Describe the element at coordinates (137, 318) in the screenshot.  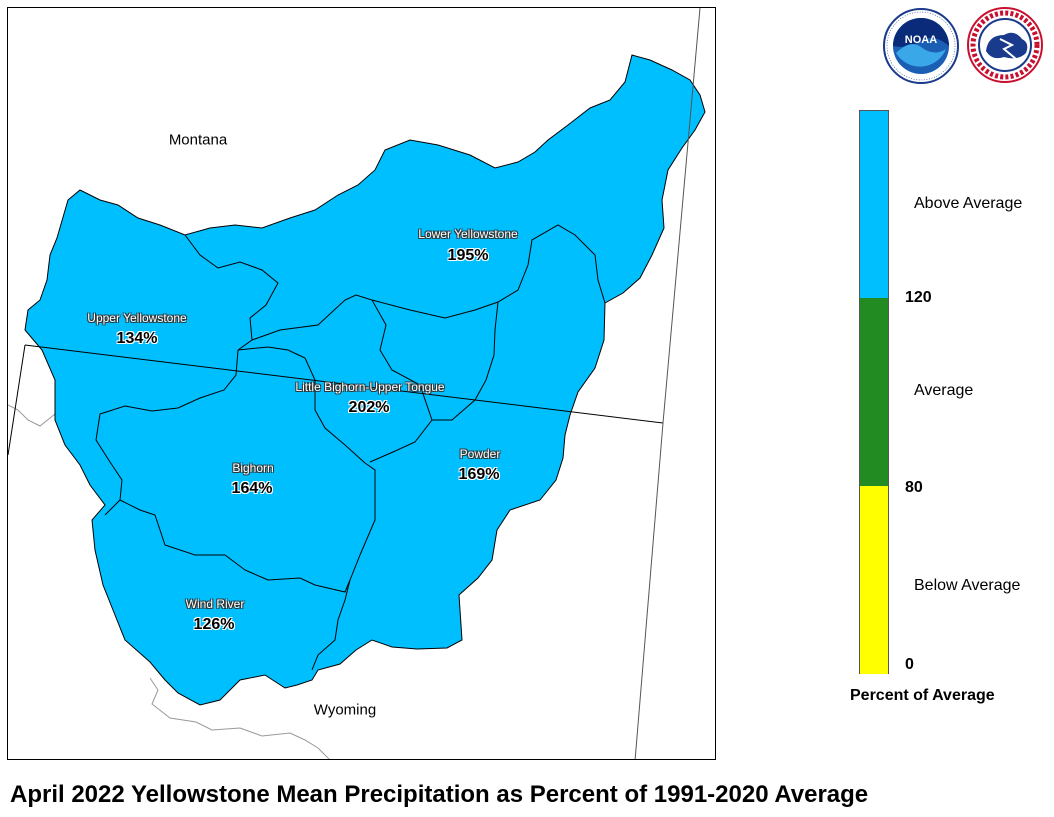
I see `basin-name-upper-yellowstone: Upper Yellowstone` at that location.